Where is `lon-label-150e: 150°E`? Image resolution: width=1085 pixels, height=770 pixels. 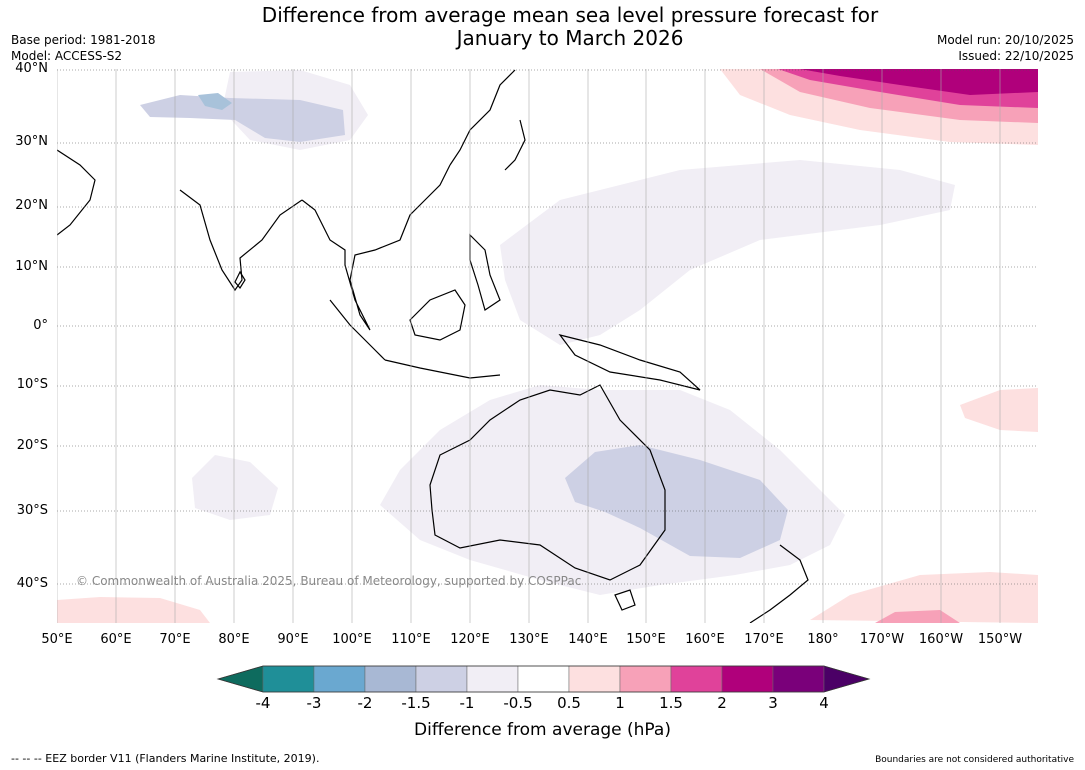
lon-label-150e: 150°E is located at coordinates (646, 639).